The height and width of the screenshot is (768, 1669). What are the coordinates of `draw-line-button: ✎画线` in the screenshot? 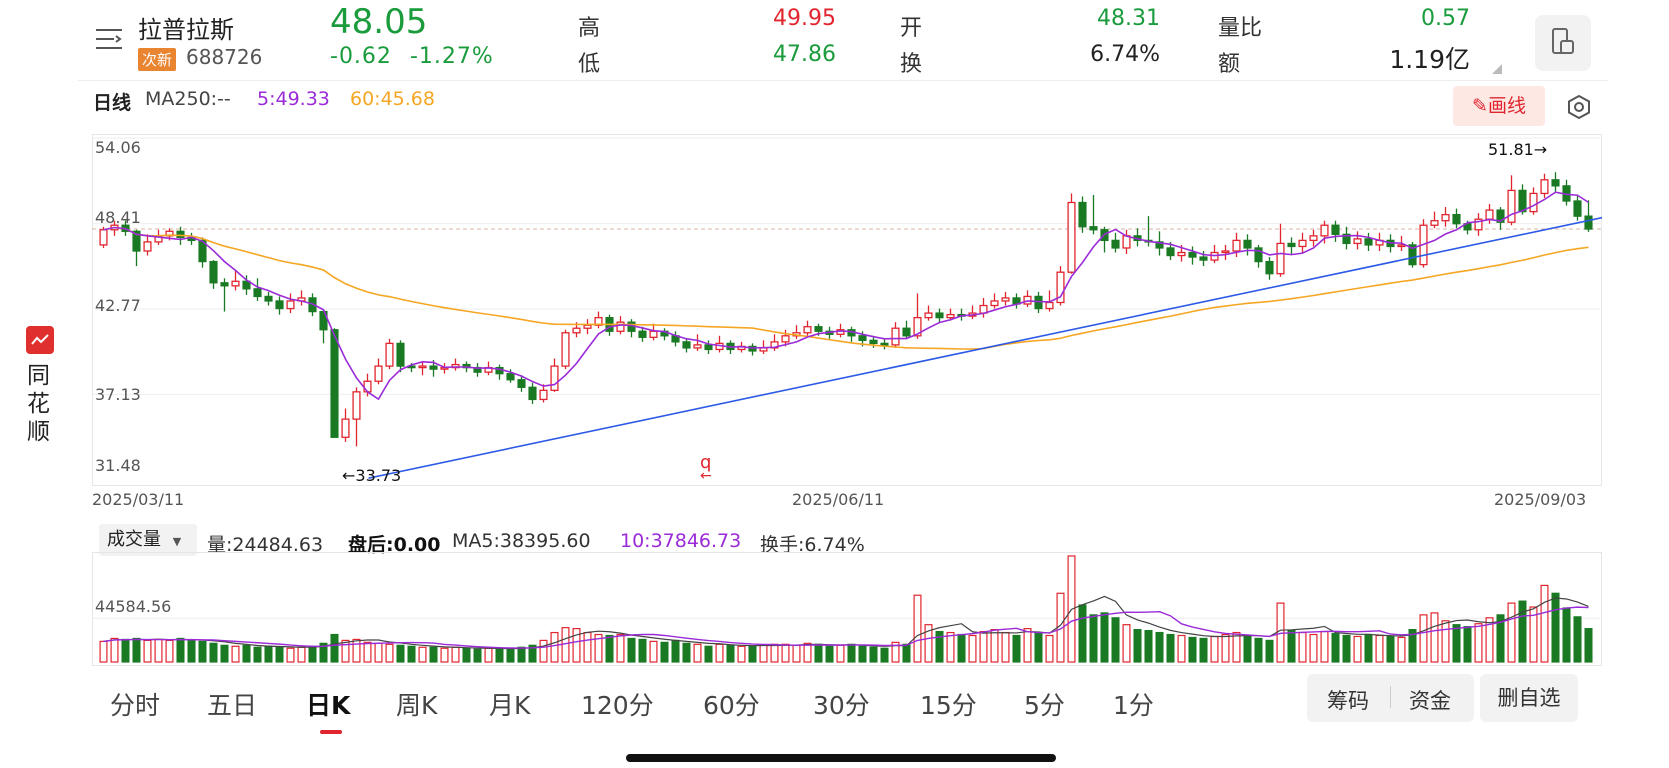 It's located at (1499, 106).